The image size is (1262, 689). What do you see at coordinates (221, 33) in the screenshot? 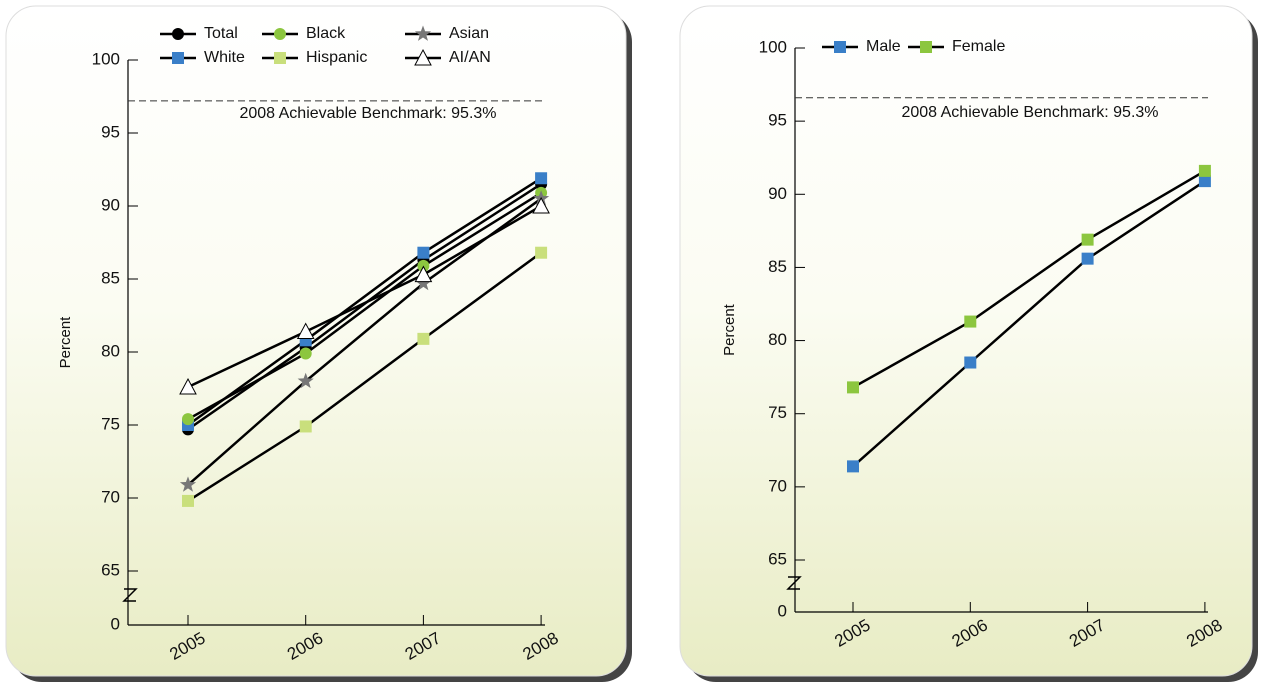
I see `legend-label: Total` at bounding box center [221, 33].